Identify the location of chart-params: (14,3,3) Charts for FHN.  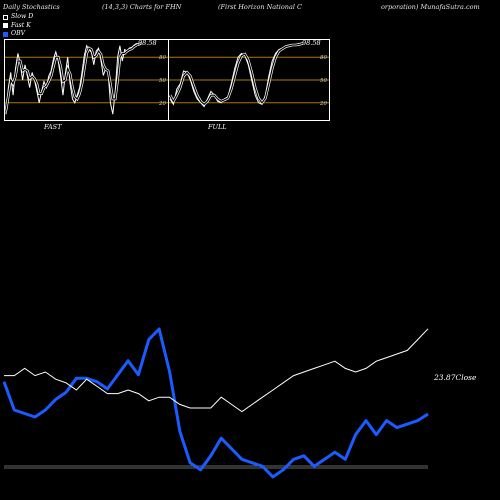
(142, 7).